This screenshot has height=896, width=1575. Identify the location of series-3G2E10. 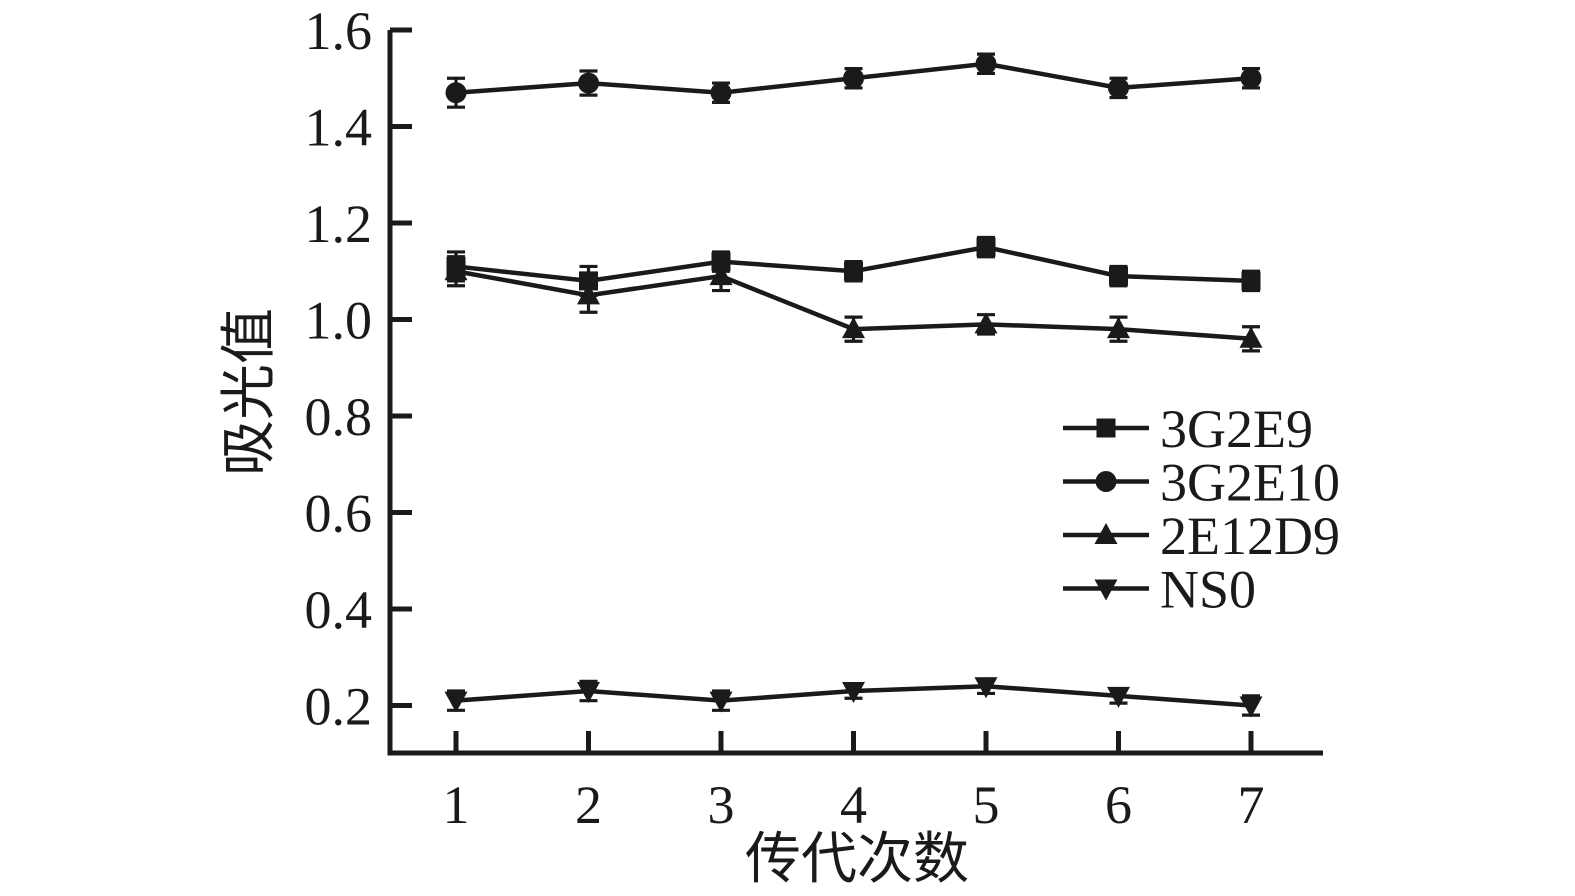
(853, 80).